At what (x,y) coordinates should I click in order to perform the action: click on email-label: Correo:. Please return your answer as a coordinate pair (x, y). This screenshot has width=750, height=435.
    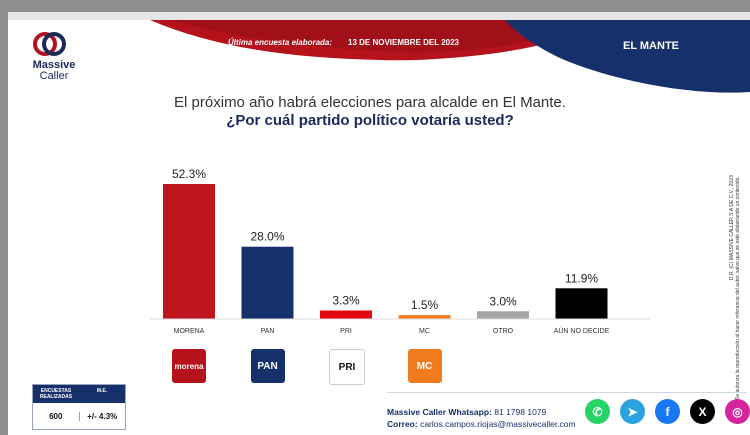
    Looking at the image, I should click on (402, 424).